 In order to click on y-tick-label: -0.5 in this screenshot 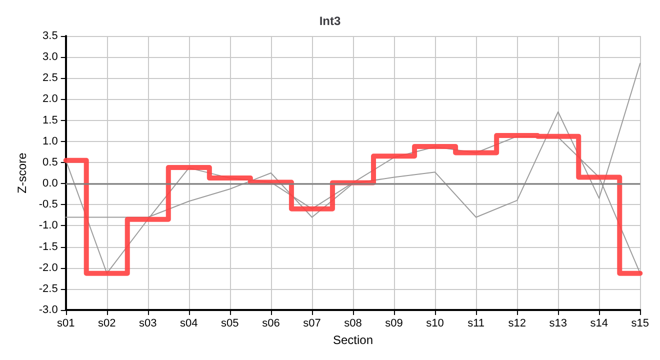, I will do `click(48, 204)`.